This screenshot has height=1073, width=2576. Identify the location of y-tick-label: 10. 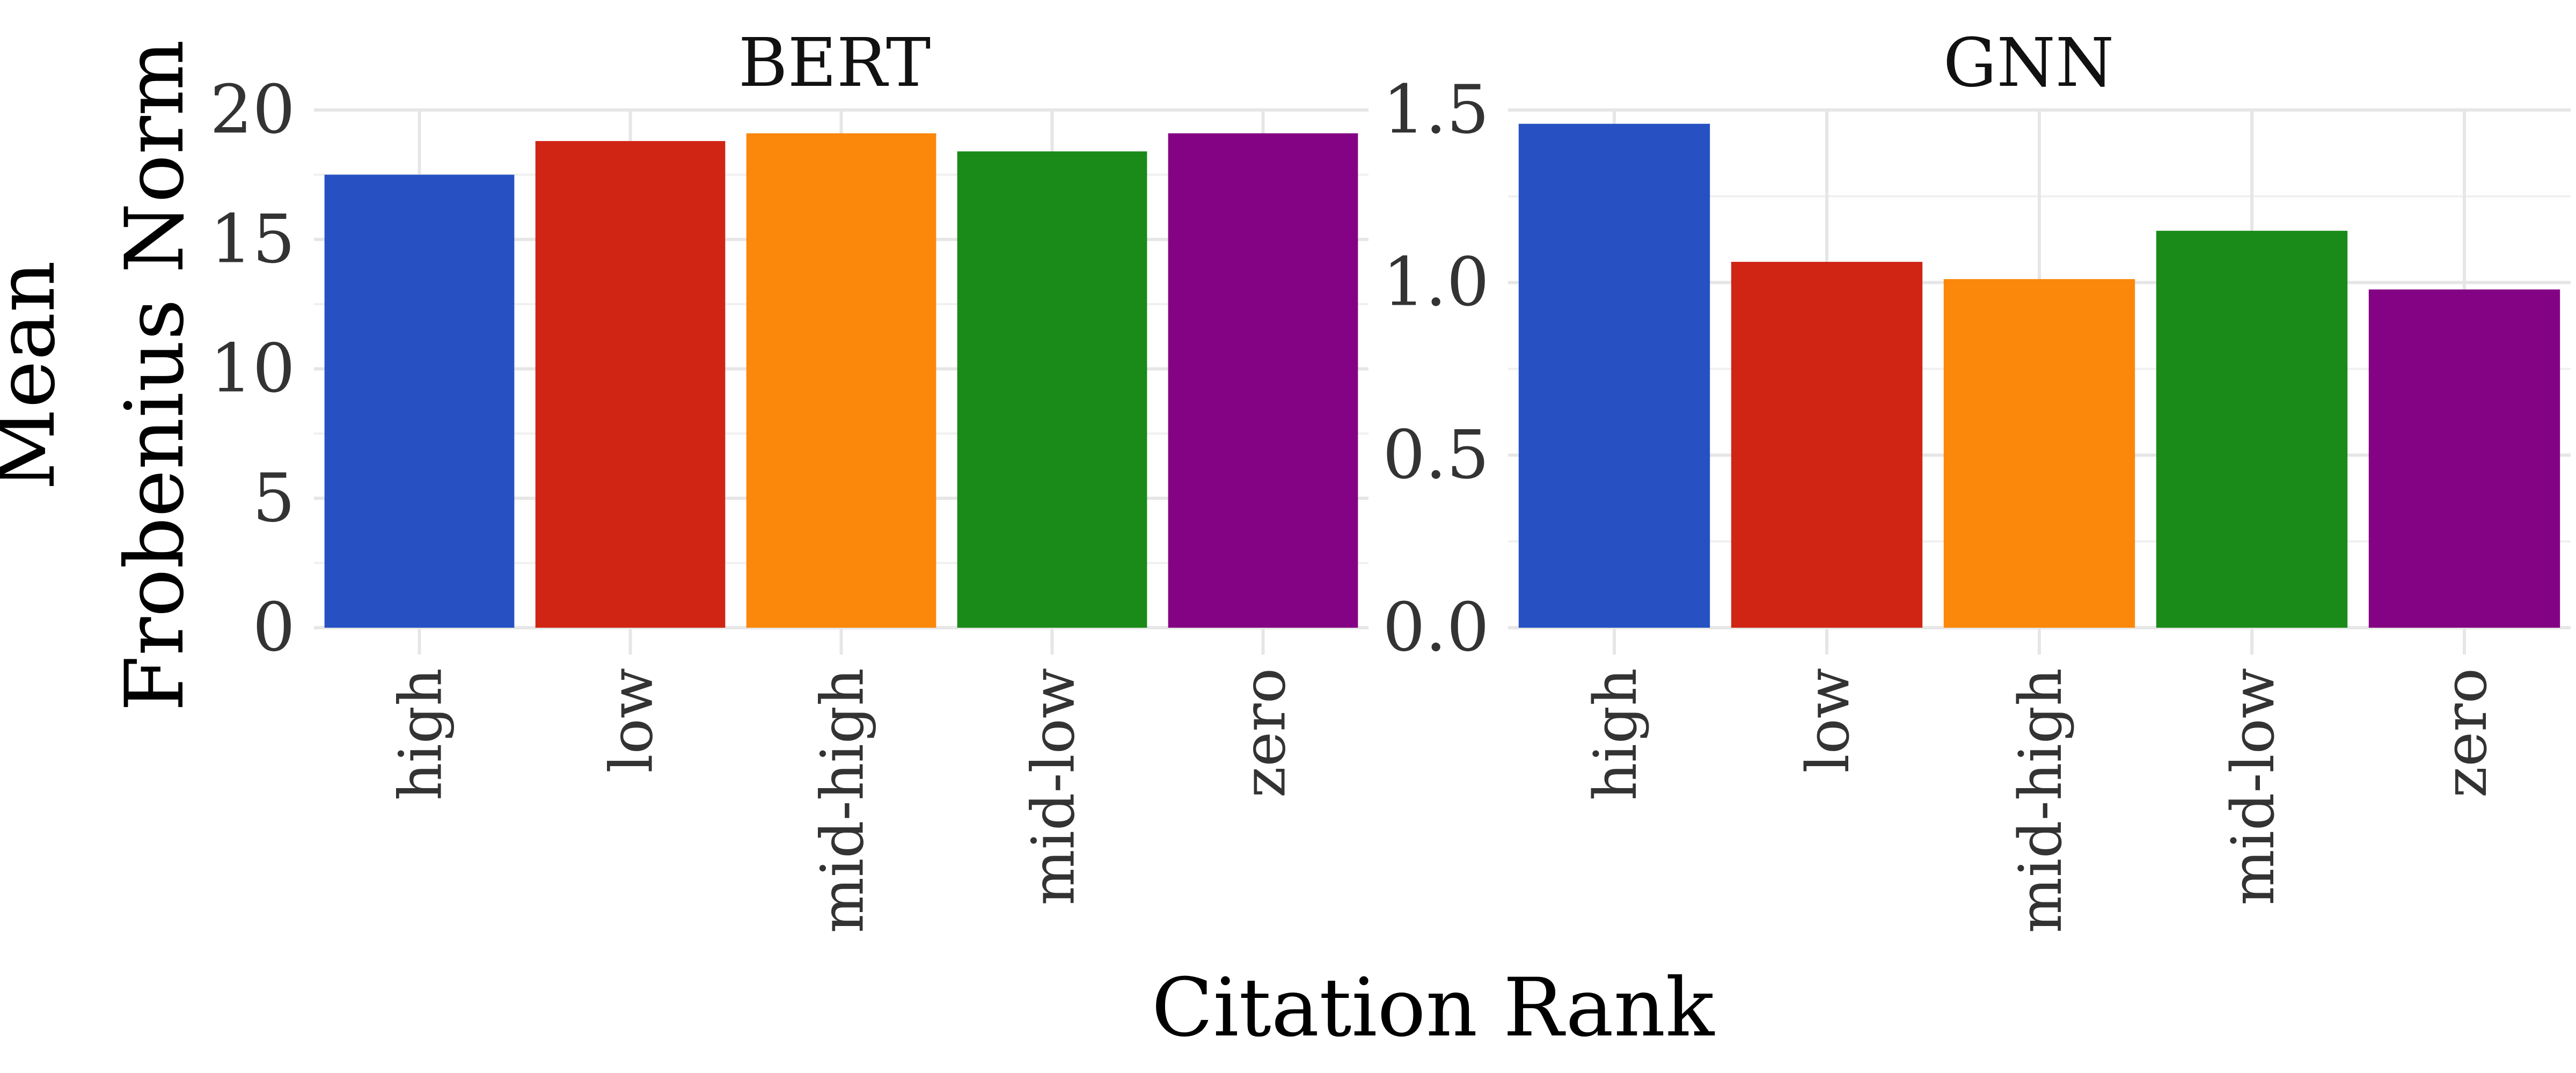
(252, 369).